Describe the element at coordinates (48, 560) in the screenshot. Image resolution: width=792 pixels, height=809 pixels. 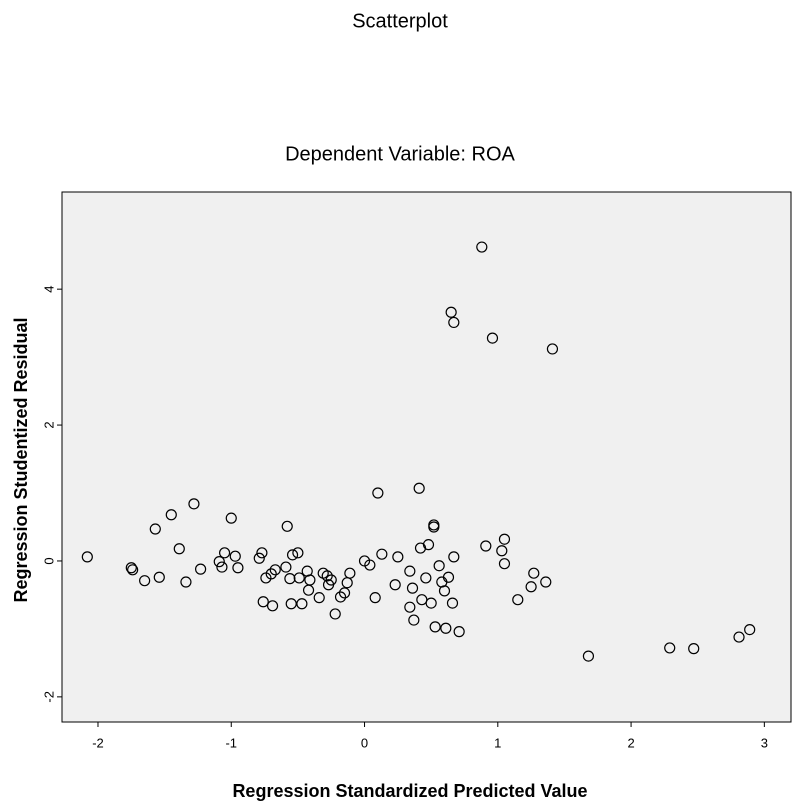
I see `y-tick-label: 0` at that location.